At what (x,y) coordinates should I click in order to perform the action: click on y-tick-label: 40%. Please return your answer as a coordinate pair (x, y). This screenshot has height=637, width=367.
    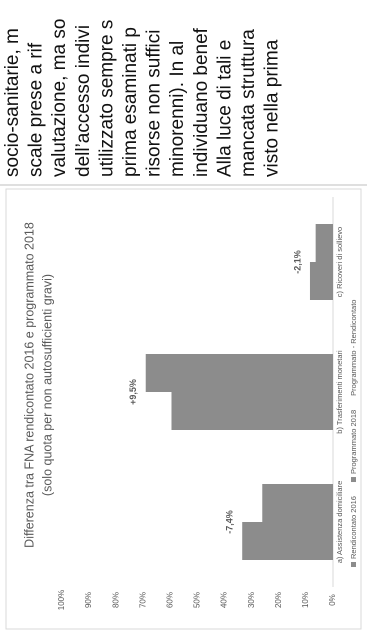
    Looking at the image, I should click on (224, 600).